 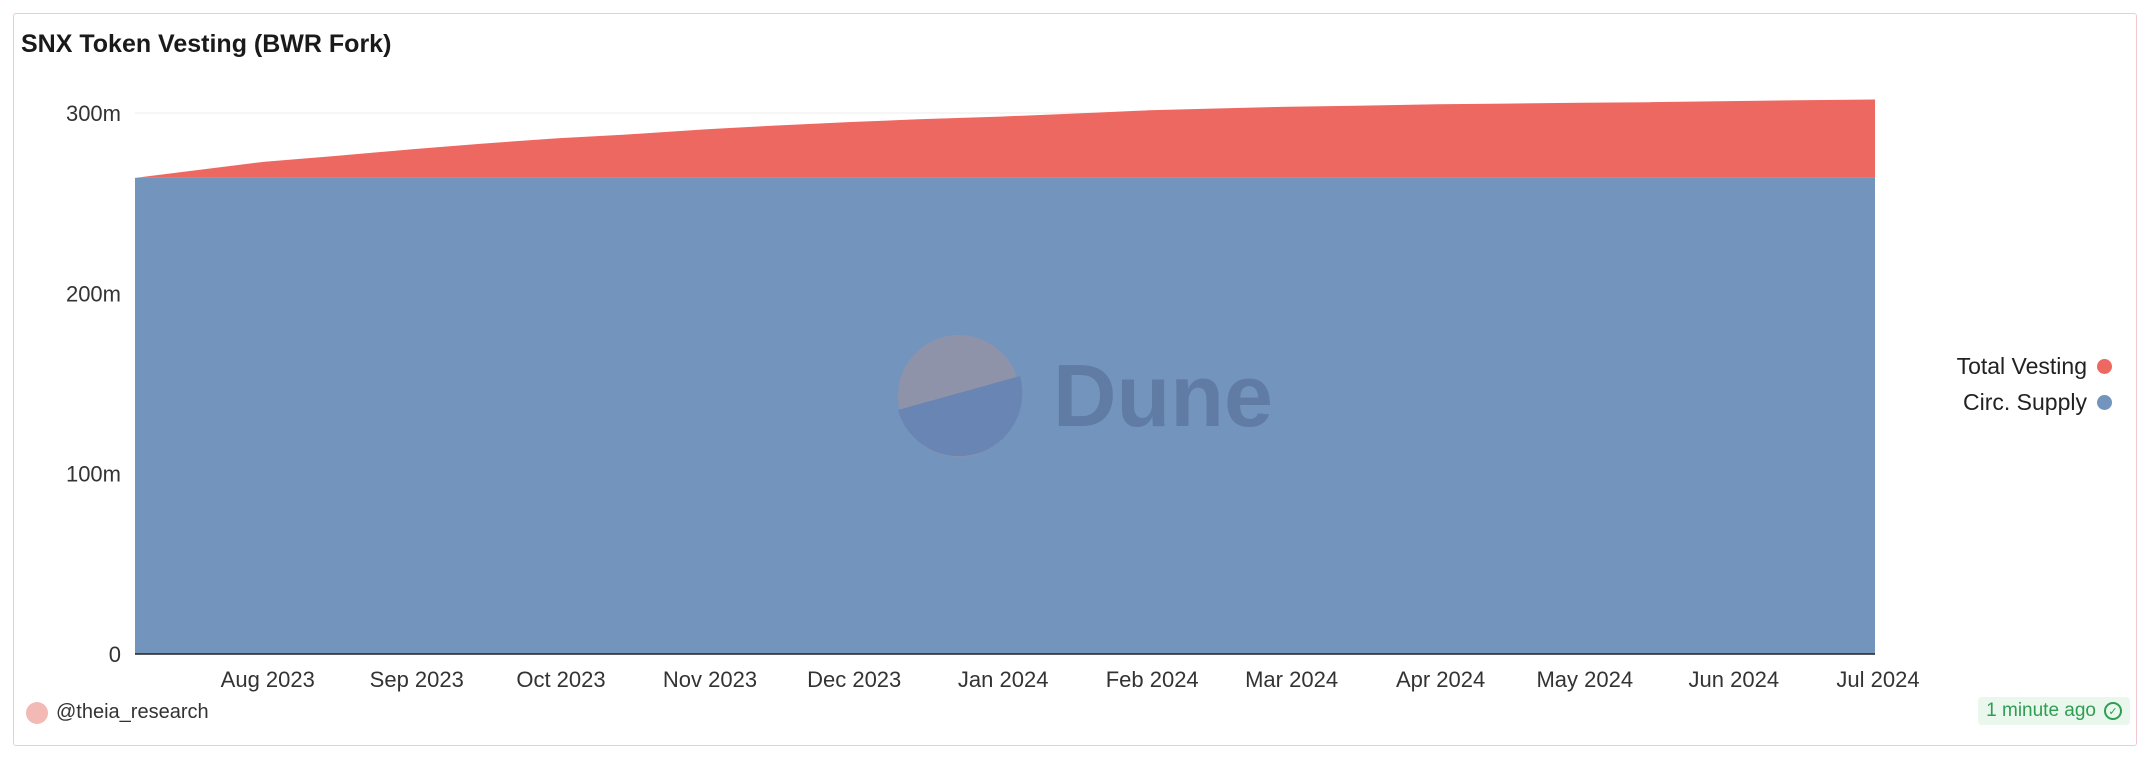 I want to click on x-tick-label: Nov 2023, so click(x=710, y=679).